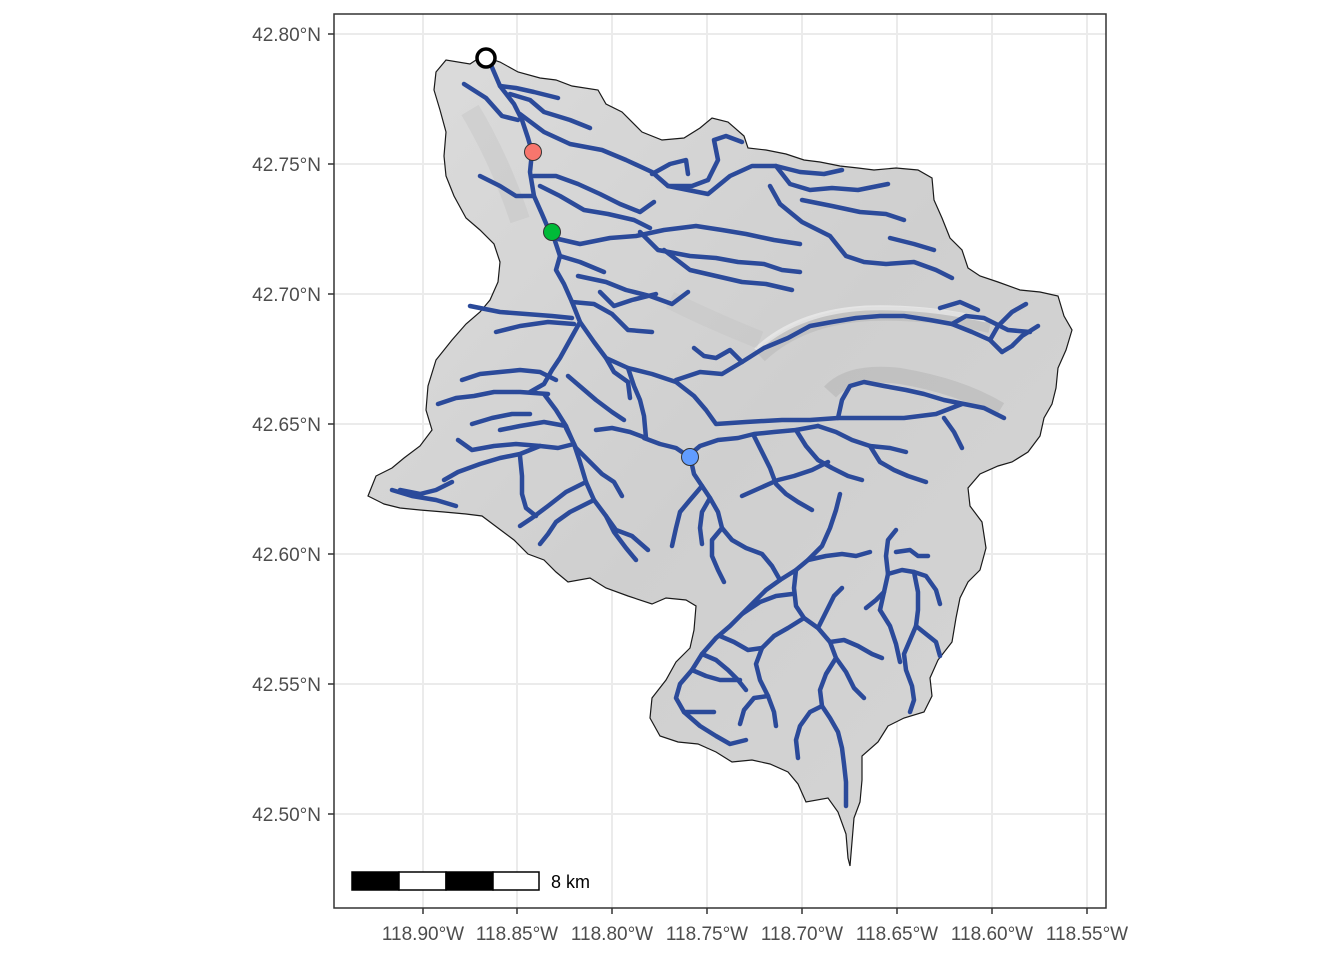  What do you see at coordinates (802, 934) in the screenshot?
I see `x-tick-label: 118.70°W` at bounding box center [802, 934].